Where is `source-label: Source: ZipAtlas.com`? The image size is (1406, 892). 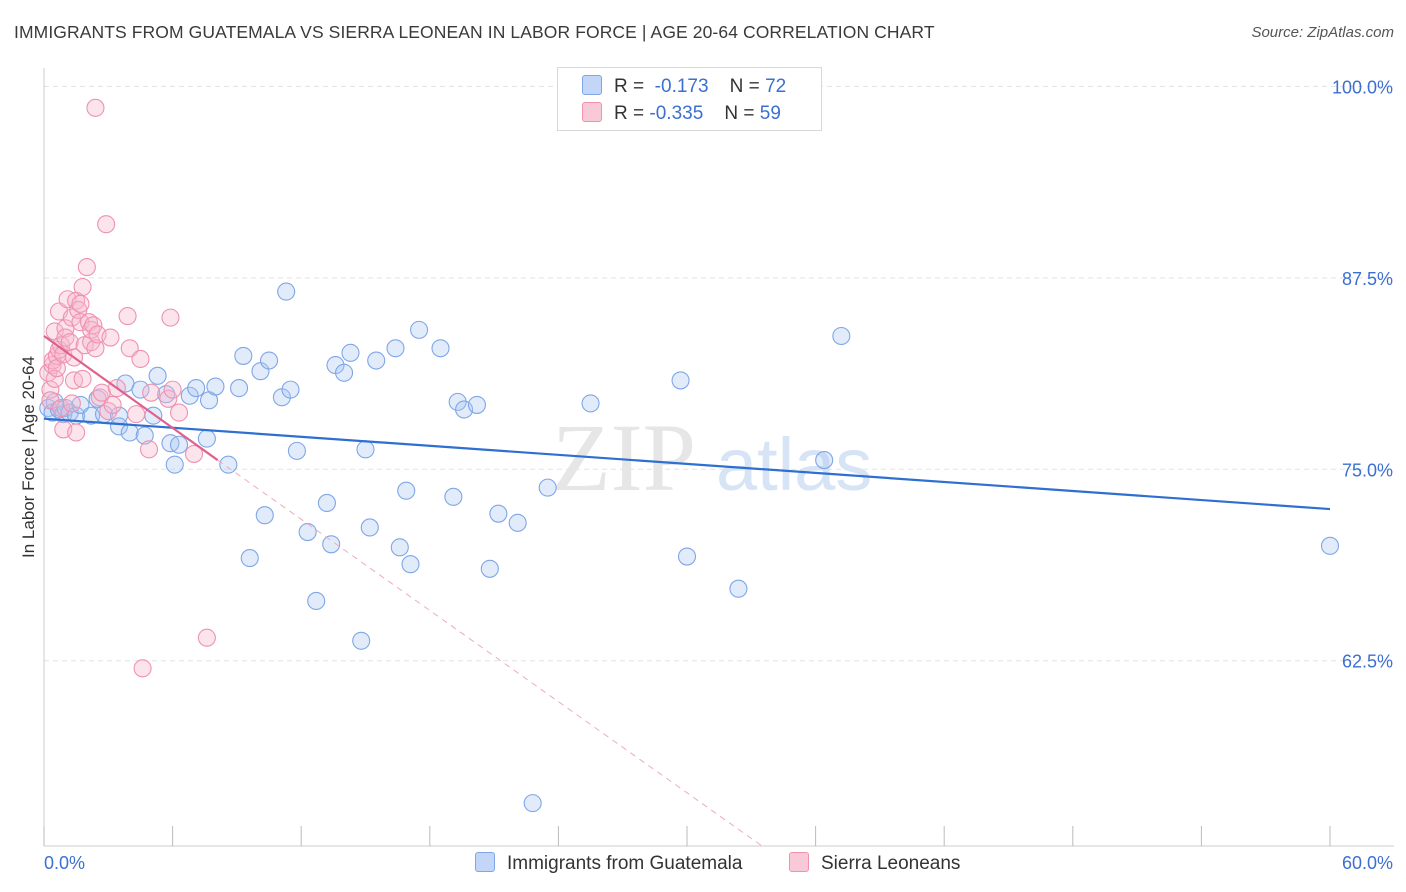
source-label: Source: ZipAtlas.com is located at coordinates (1322, 32).